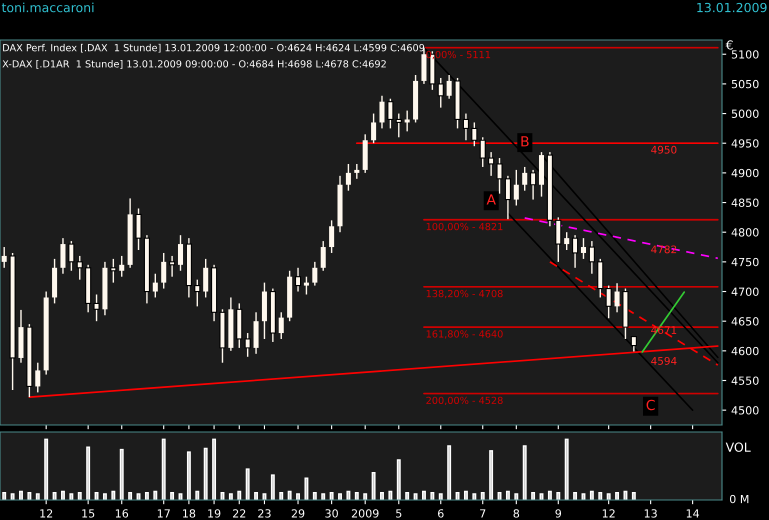  Describe the element at coordinates (745, 380) in the screenshot. I see `y-tick-label: 4550` at that location.